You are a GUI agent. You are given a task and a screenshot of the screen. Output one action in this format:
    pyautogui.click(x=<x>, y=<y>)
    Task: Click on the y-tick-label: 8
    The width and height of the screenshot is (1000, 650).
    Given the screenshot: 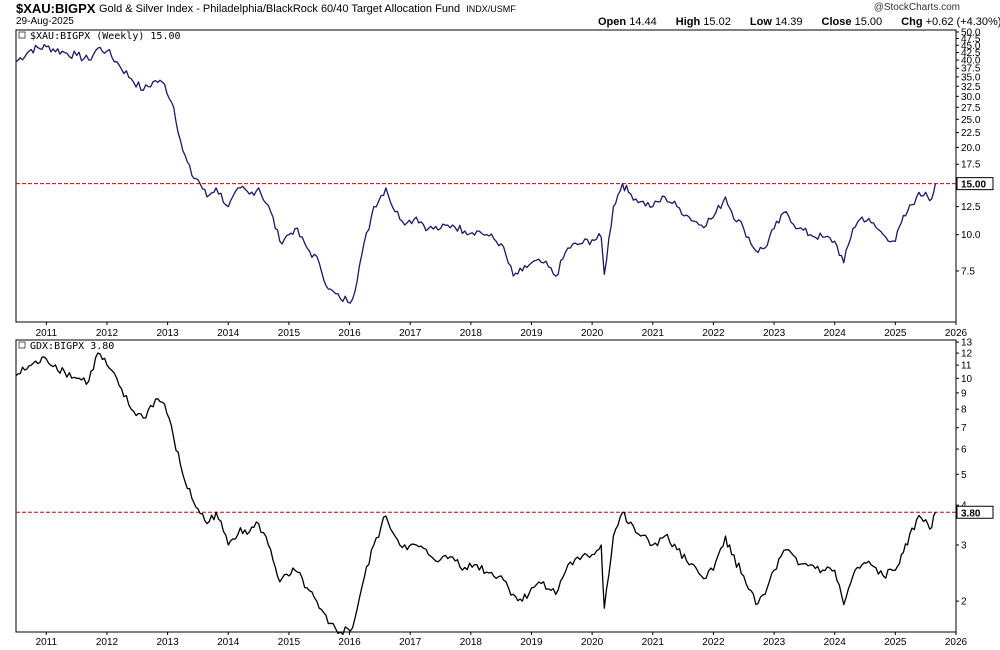 What is the action you would take?
    pyautogui.click(x=964, y=410)
    